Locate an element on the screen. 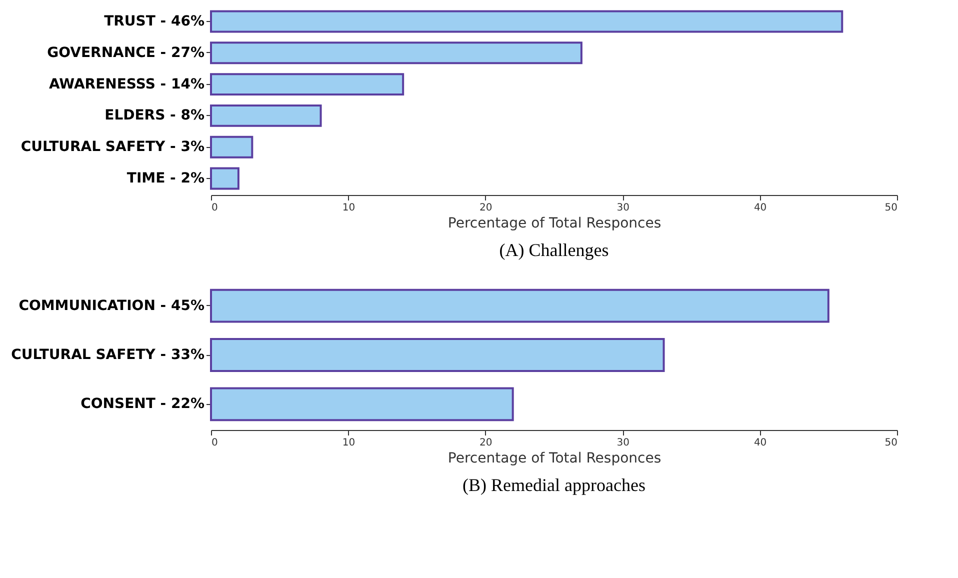 Image resolution: width=958 pixels, height=578 pixels. y-tick-label: CULTURAL SAFETY - 3% is located at coordinates (112, 147).